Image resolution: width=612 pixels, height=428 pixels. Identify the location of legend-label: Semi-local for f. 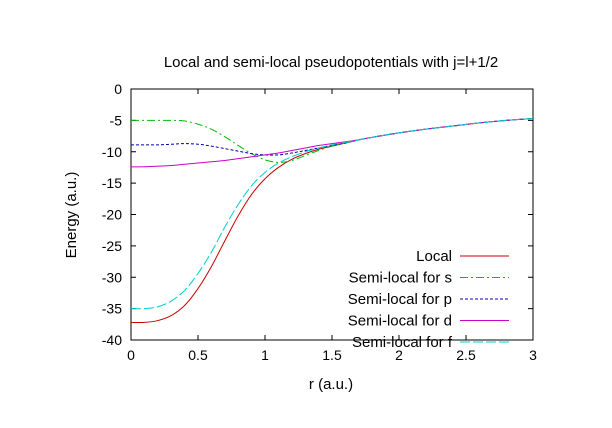
(402, 342).